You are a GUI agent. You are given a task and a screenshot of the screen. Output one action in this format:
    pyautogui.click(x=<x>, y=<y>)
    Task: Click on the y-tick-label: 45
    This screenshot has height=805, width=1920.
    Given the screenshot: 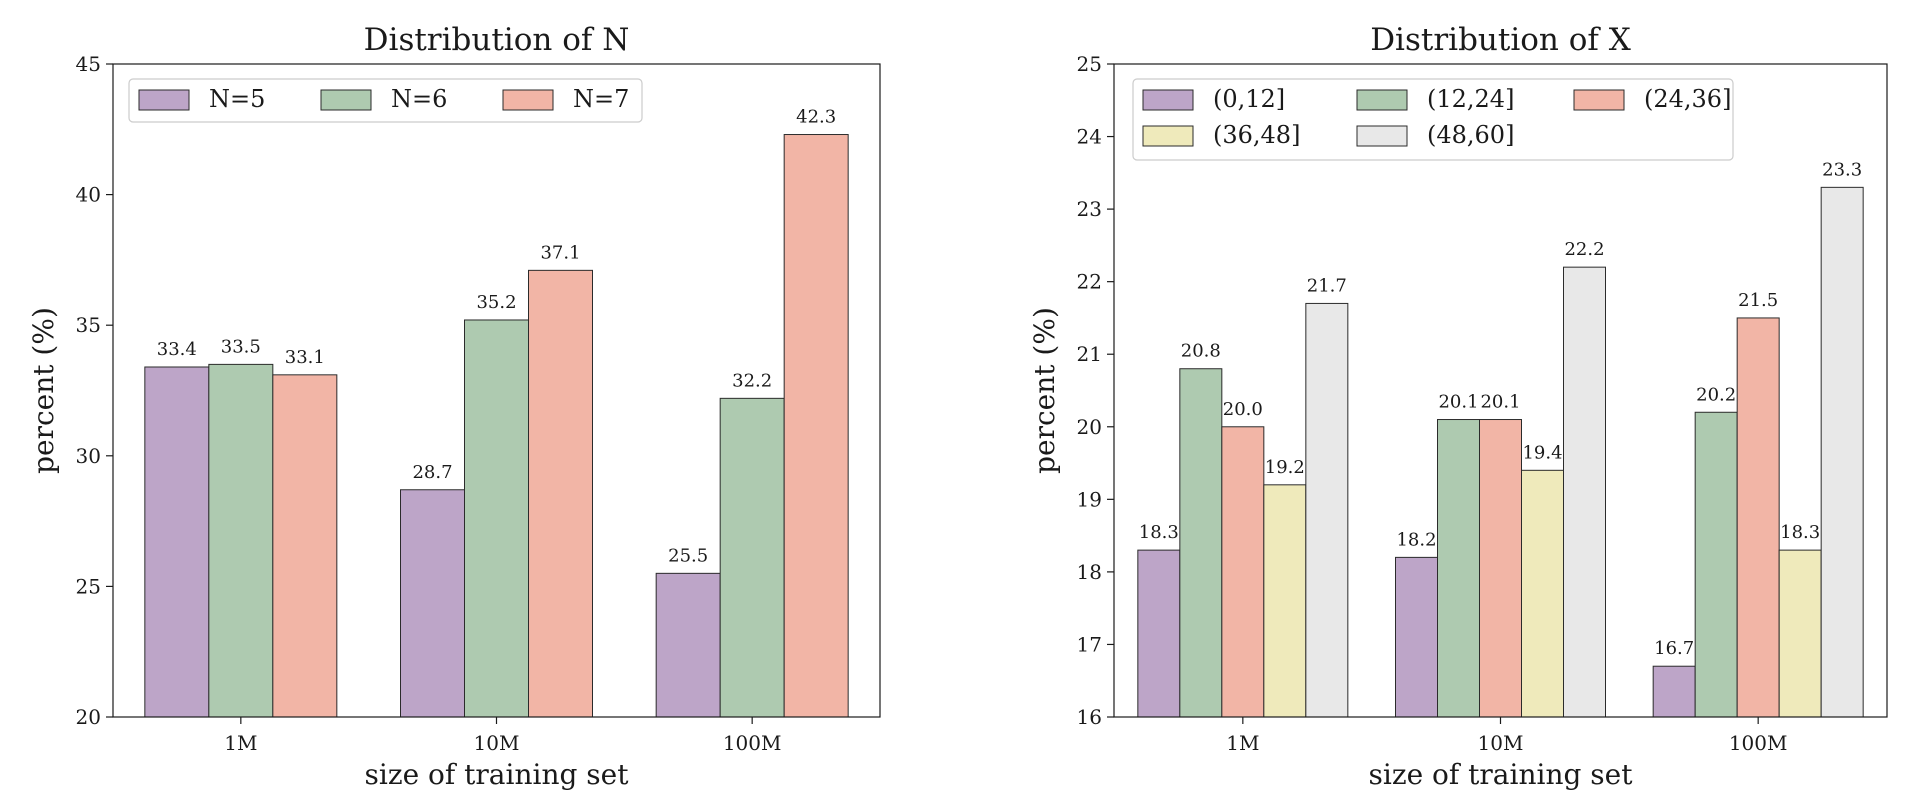 What is the action you would take?
    pyautogui.click(x=88, y=64)
    